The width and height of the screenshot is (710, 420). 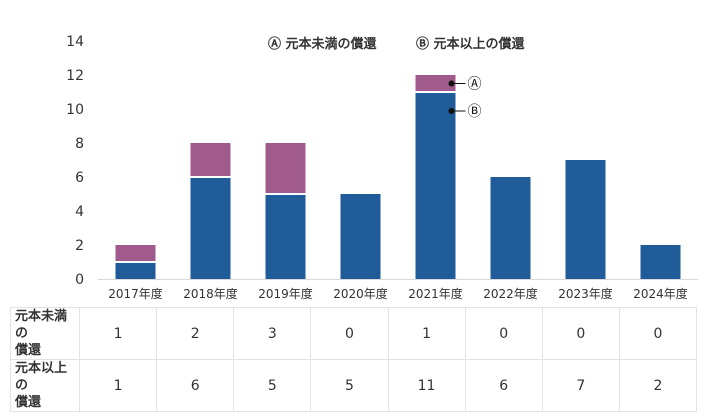 What do you see at coordinates (272, 333) in the screenshot?
I see `table-cell: 3` at bounding box center [272, 333].